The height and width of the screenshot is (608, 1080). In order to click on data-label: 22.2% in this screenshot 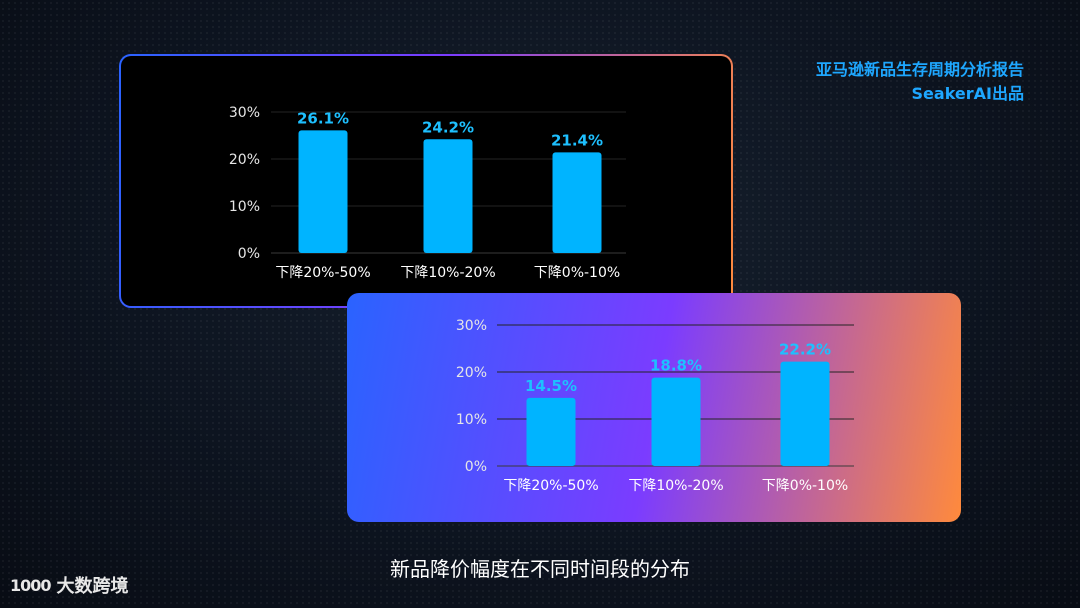, I will do `click(805, 350)`.